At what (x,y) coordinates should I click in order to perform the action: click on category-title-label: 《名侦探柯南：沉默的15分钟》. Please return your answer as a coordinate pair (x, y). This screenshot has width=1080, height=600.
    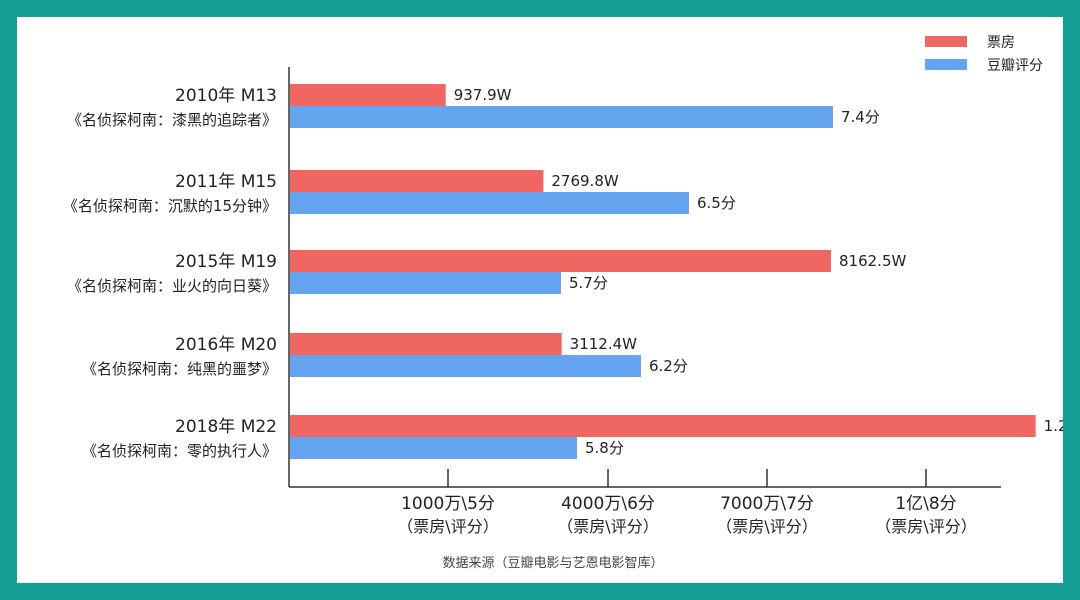
    Looking at the image, I should click on (170, 206).